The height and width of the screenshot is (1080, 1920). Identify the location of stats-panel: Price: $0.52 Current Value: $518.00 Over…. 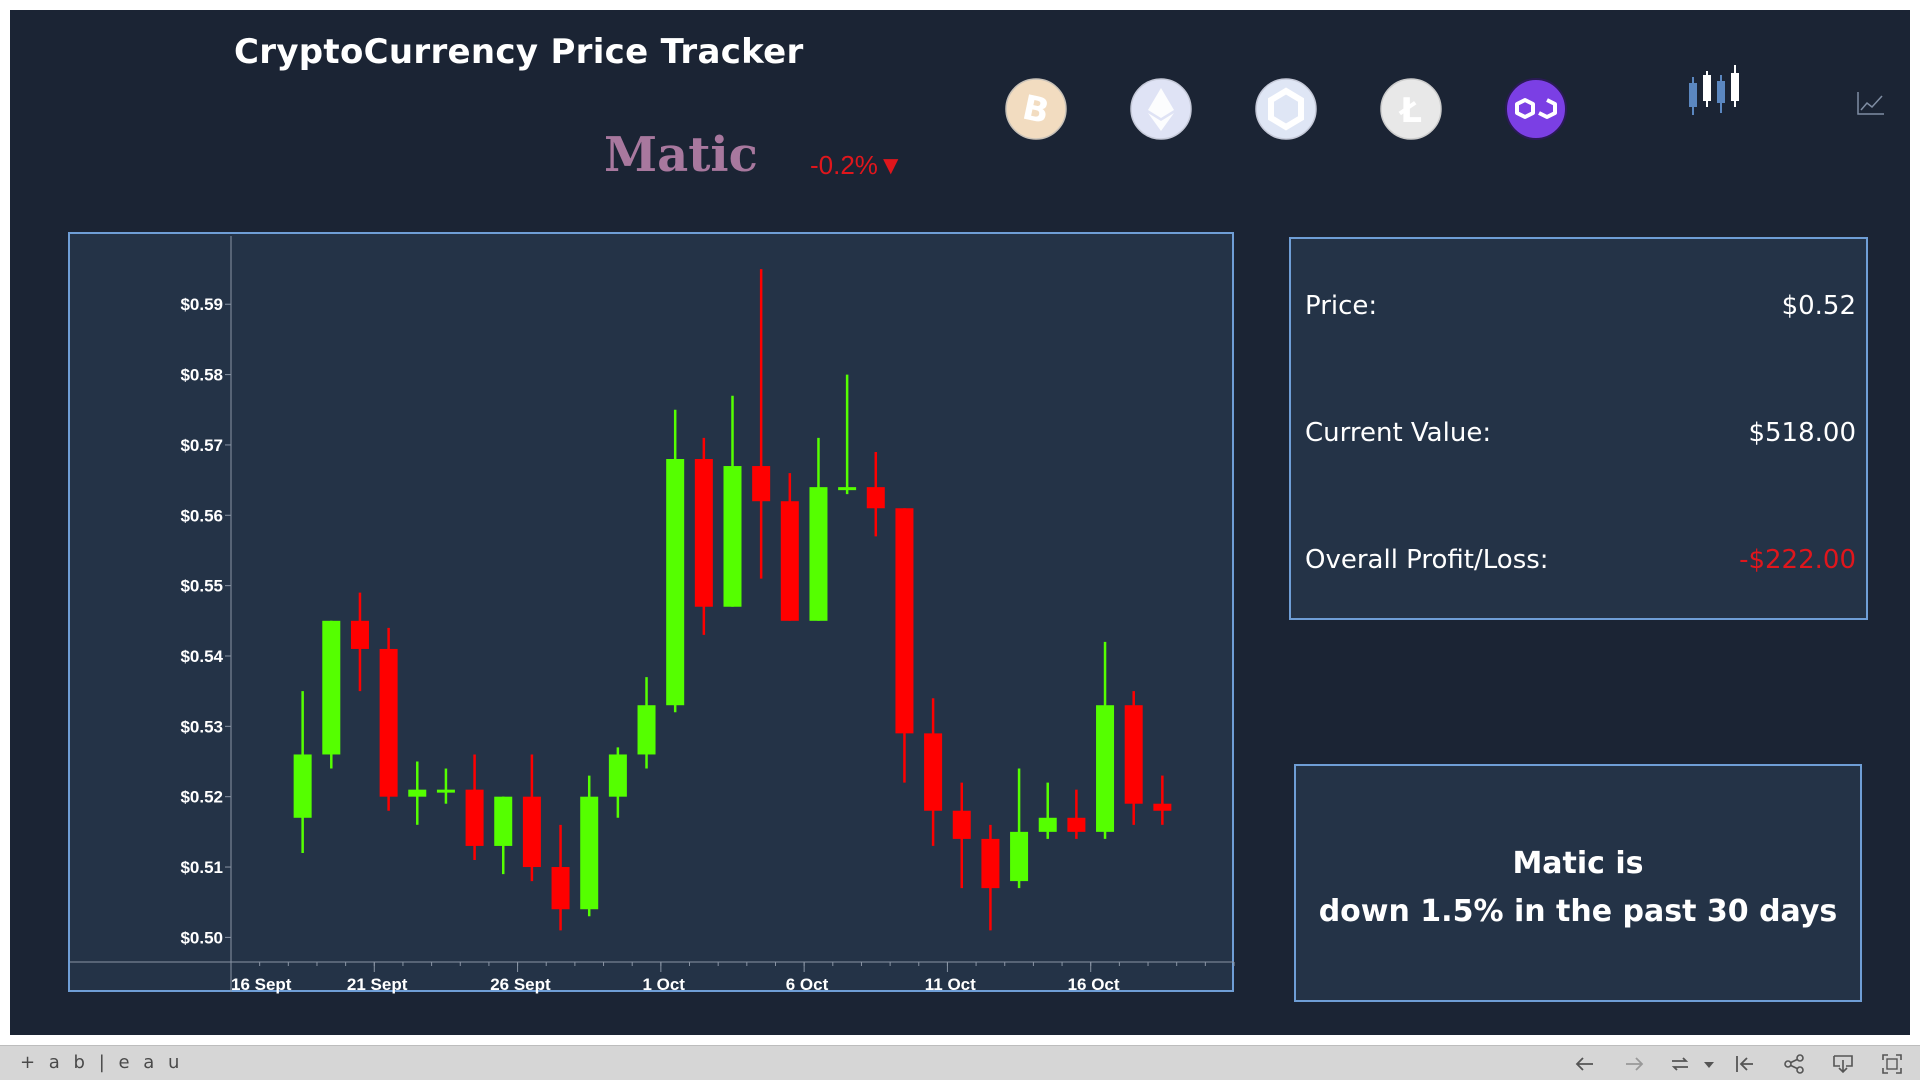
(1578, 428).